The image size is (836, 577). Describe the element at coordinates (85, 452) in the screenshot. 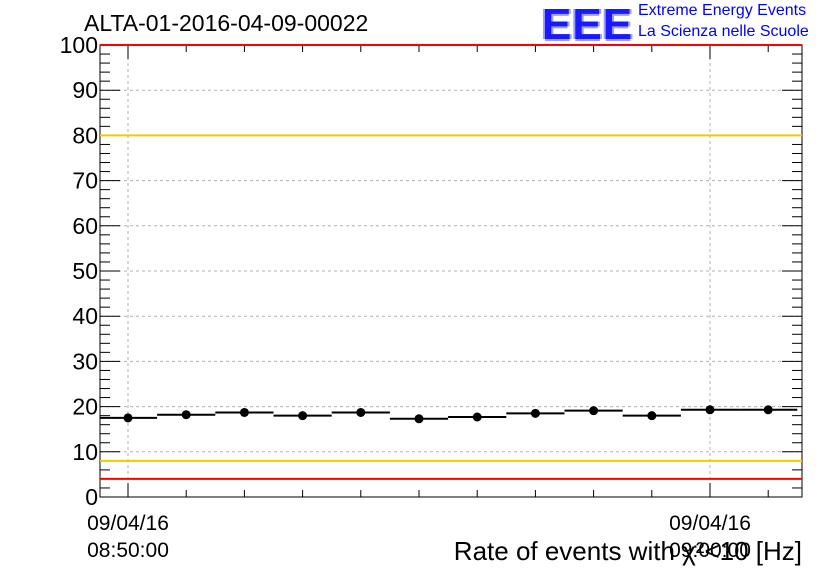

I see `y-tick-label: 10` at that location.